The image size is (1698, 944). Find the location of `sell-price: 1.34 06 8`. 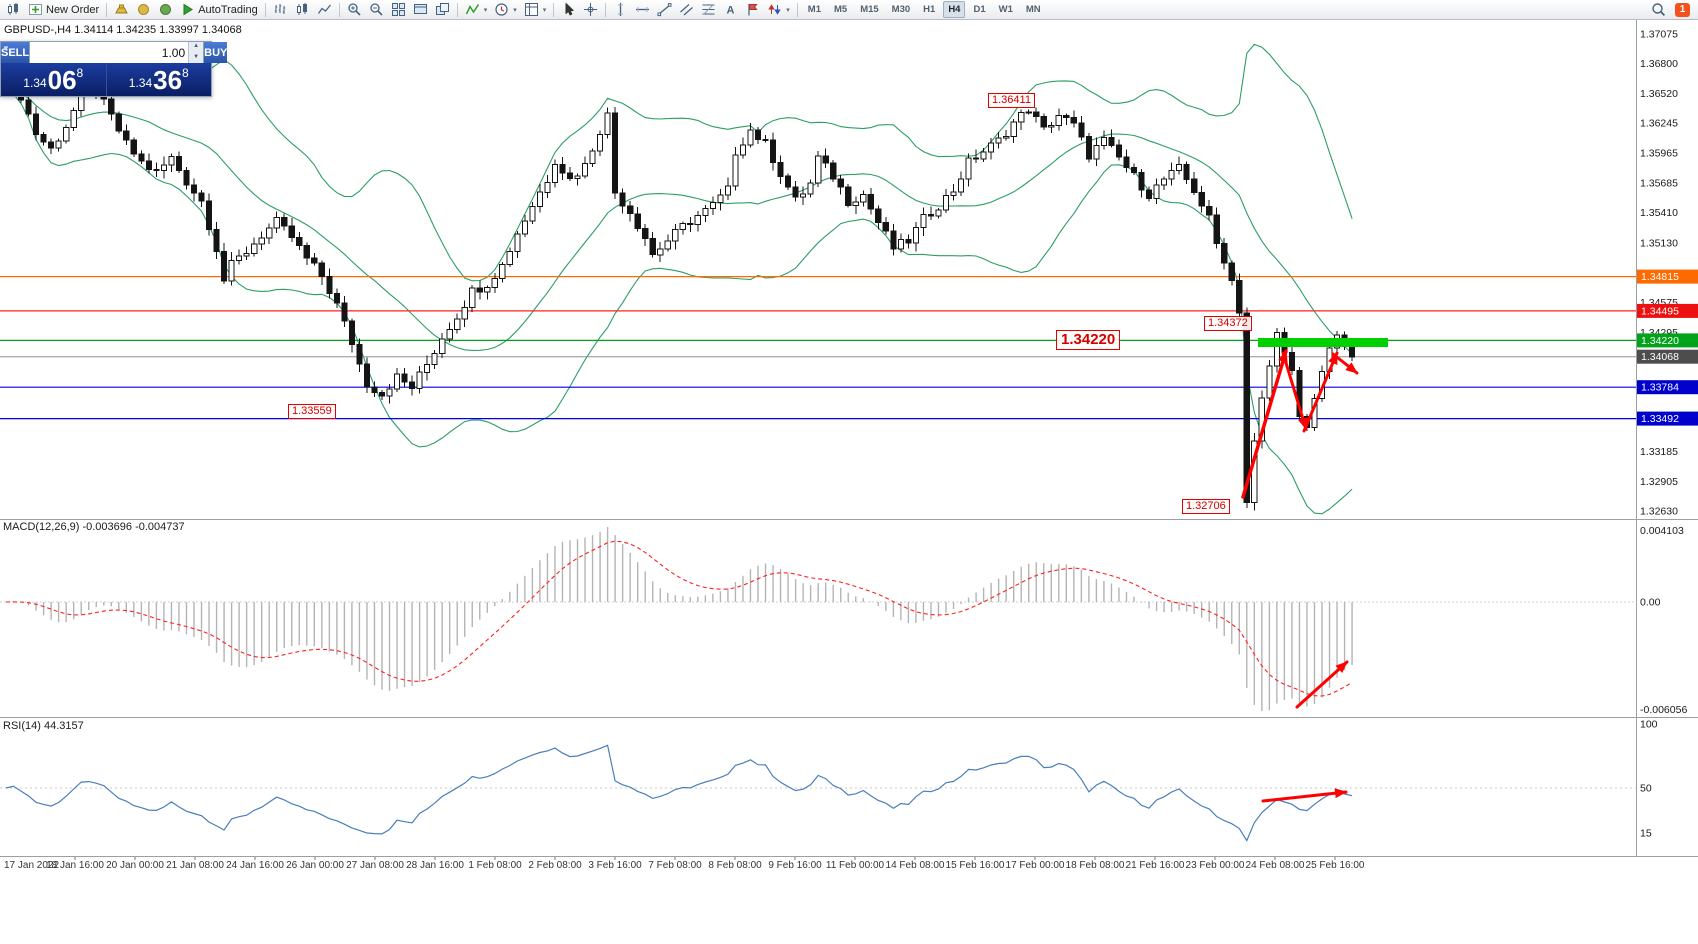

sell-price: 1.34 06 8 is located at coordinates (54, 79).